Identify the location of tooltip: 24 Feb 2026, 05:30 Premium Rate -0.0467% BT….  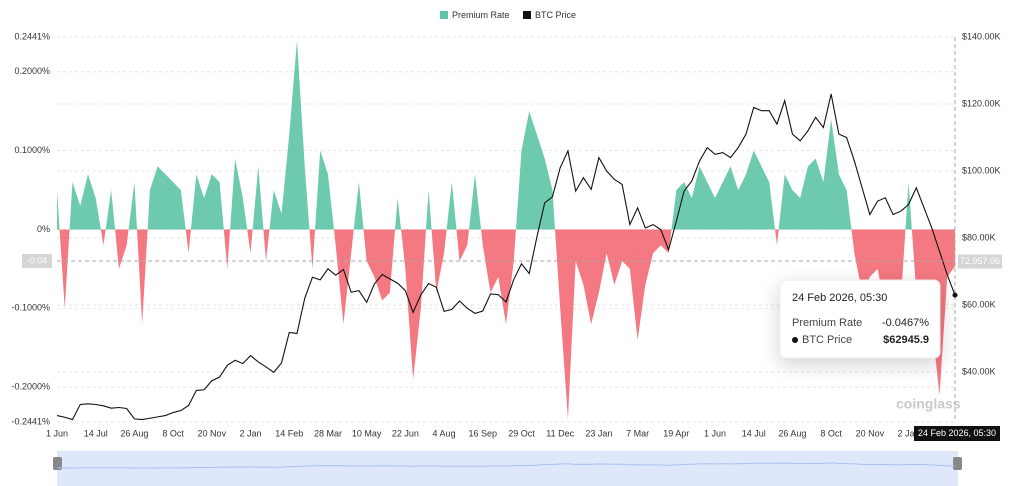
(860, 319).